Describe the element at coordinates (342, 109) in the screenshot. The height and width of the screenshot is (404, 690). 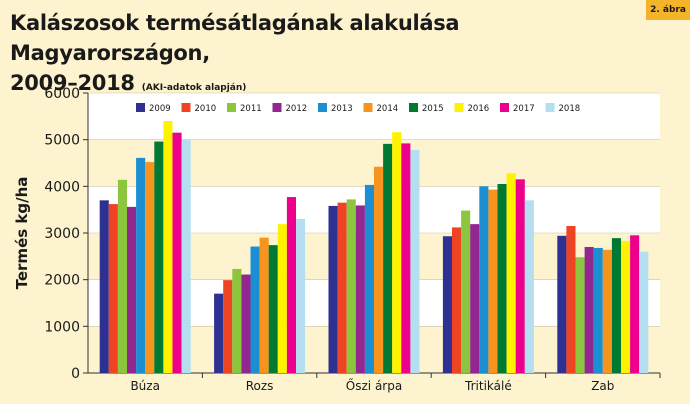
I see `legend-label: 2013` at that location.